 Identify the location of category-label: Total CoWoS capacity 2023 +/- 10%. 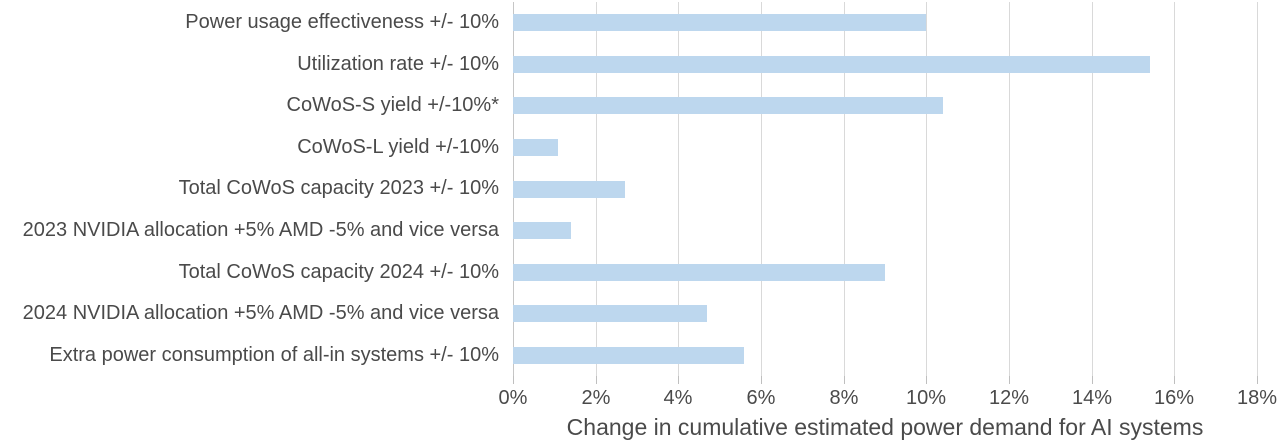
(338, 188).